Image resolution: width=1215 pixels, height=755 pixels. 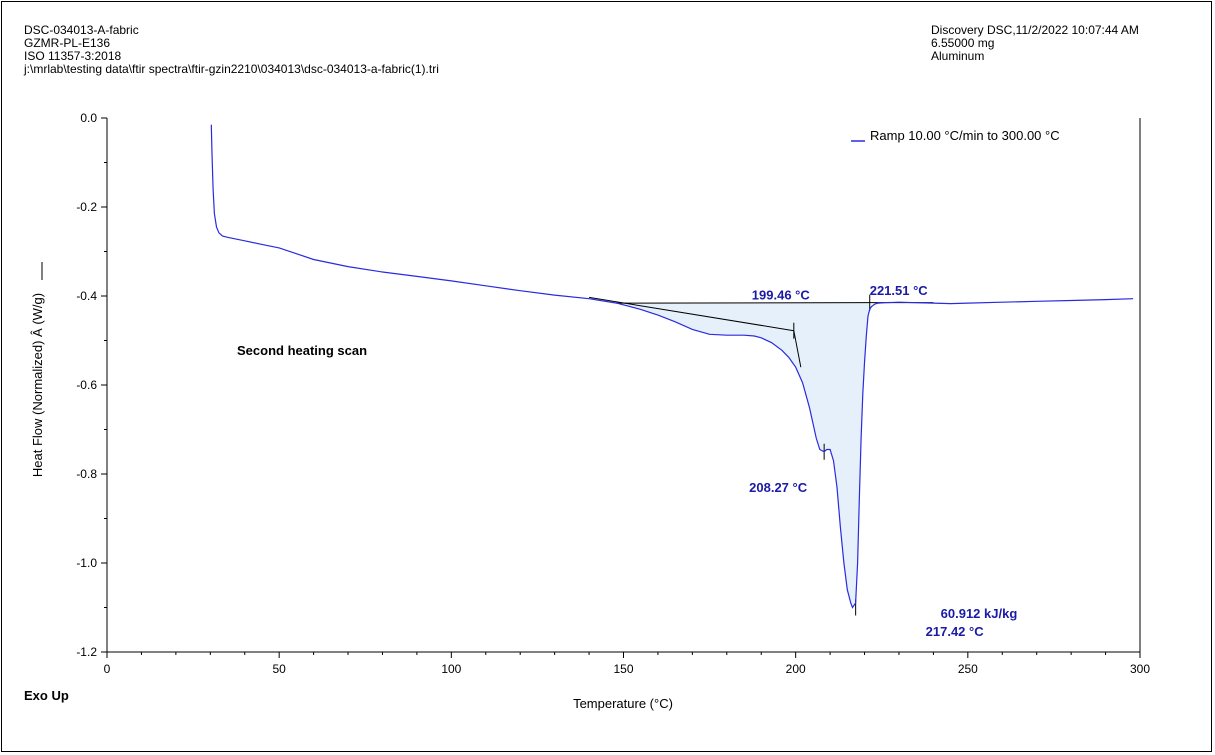 What do you see at coordinates (1140, 669) in the screenshot?
I see `x-tick-label: 300` at bounding box center [1140, 669].